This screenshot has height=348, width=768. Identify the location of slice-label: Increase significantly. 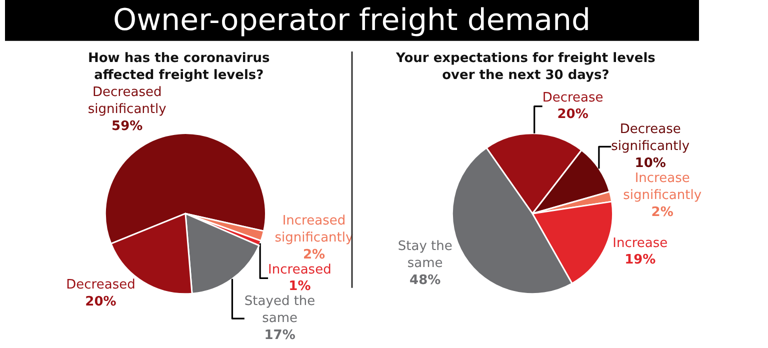
(662, 187).